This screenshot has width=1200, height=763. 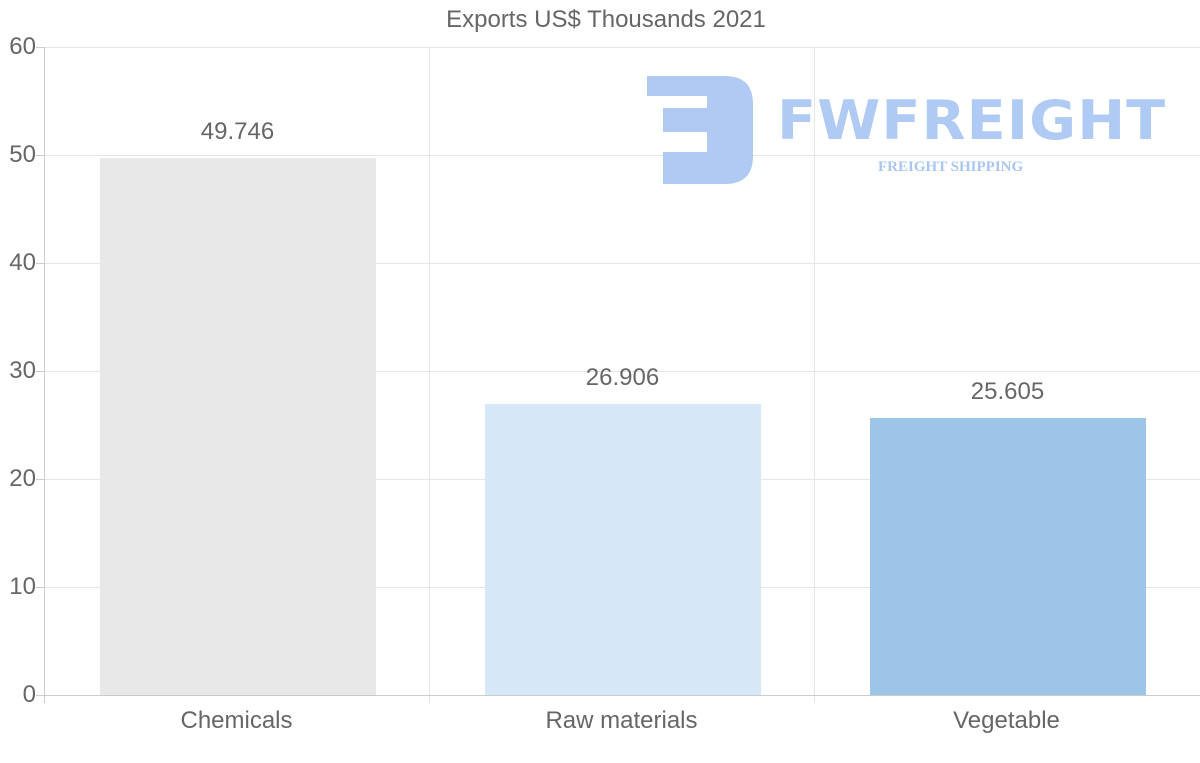 What do you see at coordinates (236, 720) in the screenshot?
I see `x-tick-label: Chemicals` at bounding box center [236, 720].